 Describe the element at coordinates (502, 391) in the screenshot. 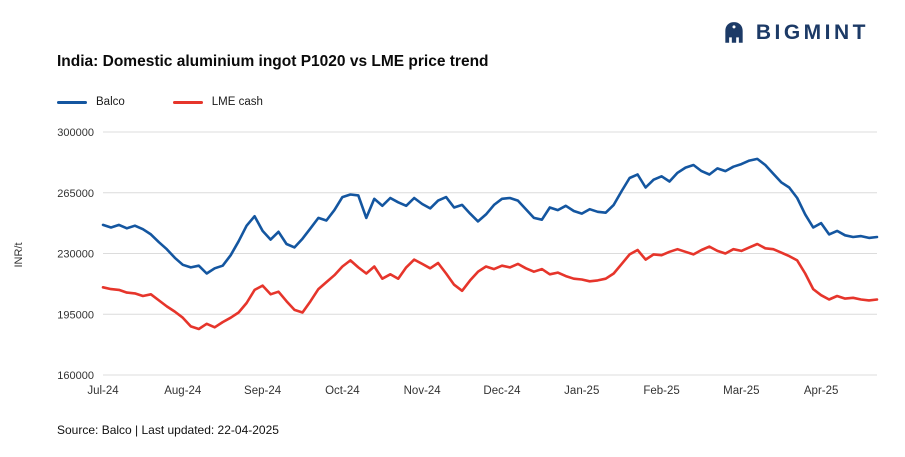

I see `x-tick-label: Dec-24` at that location.